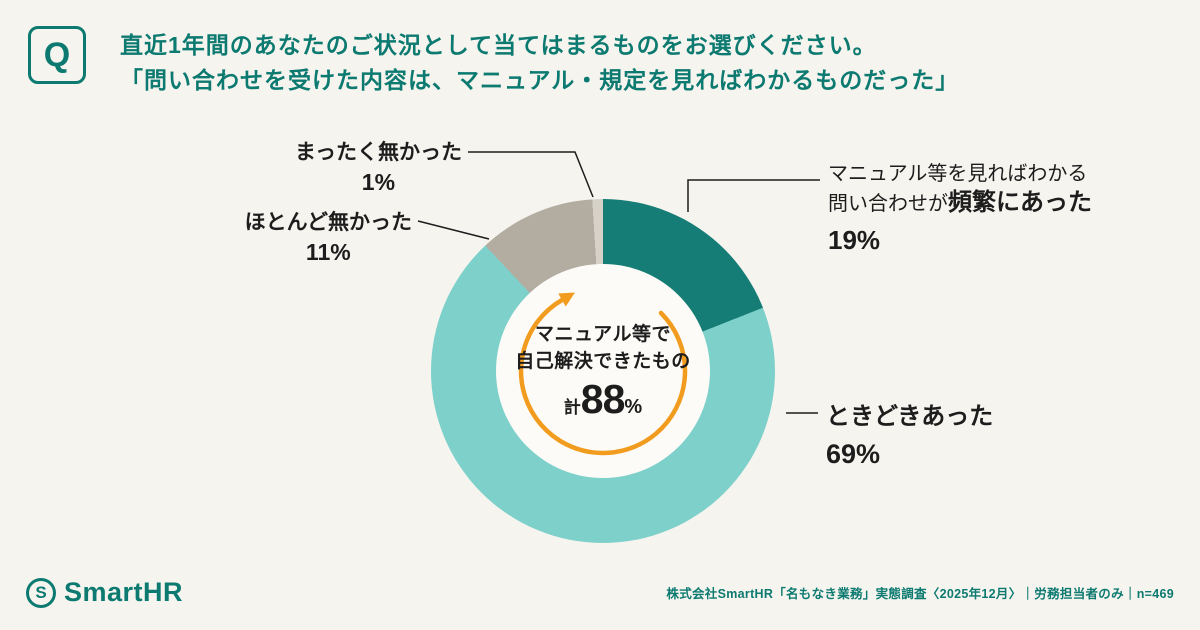 This screenshot has width=1200, height=630. Describe the element at coordinates (753, 195) in the screenshot. I see `leader-line-frequent` at that location.